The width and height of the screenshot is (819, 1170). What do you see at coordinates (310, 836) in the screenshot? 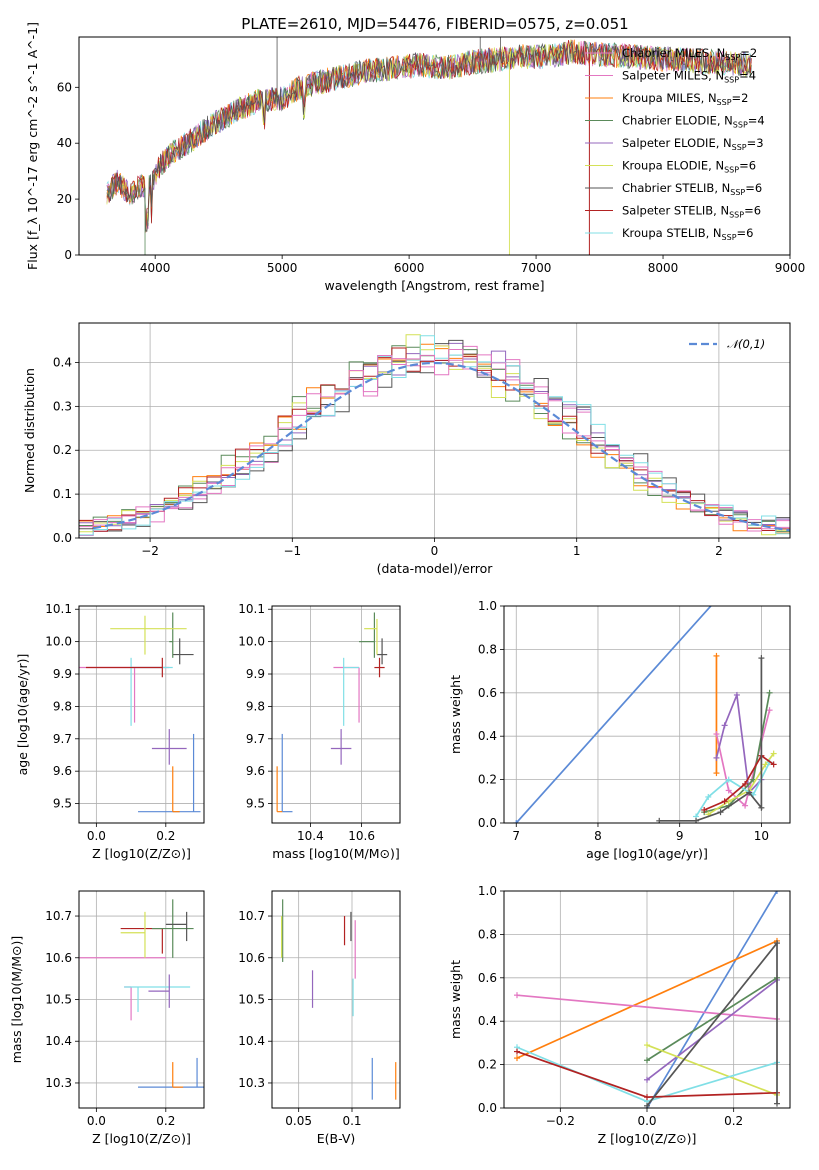
I see `x-tick-label: 10.4` at bounding box center [310, 836].